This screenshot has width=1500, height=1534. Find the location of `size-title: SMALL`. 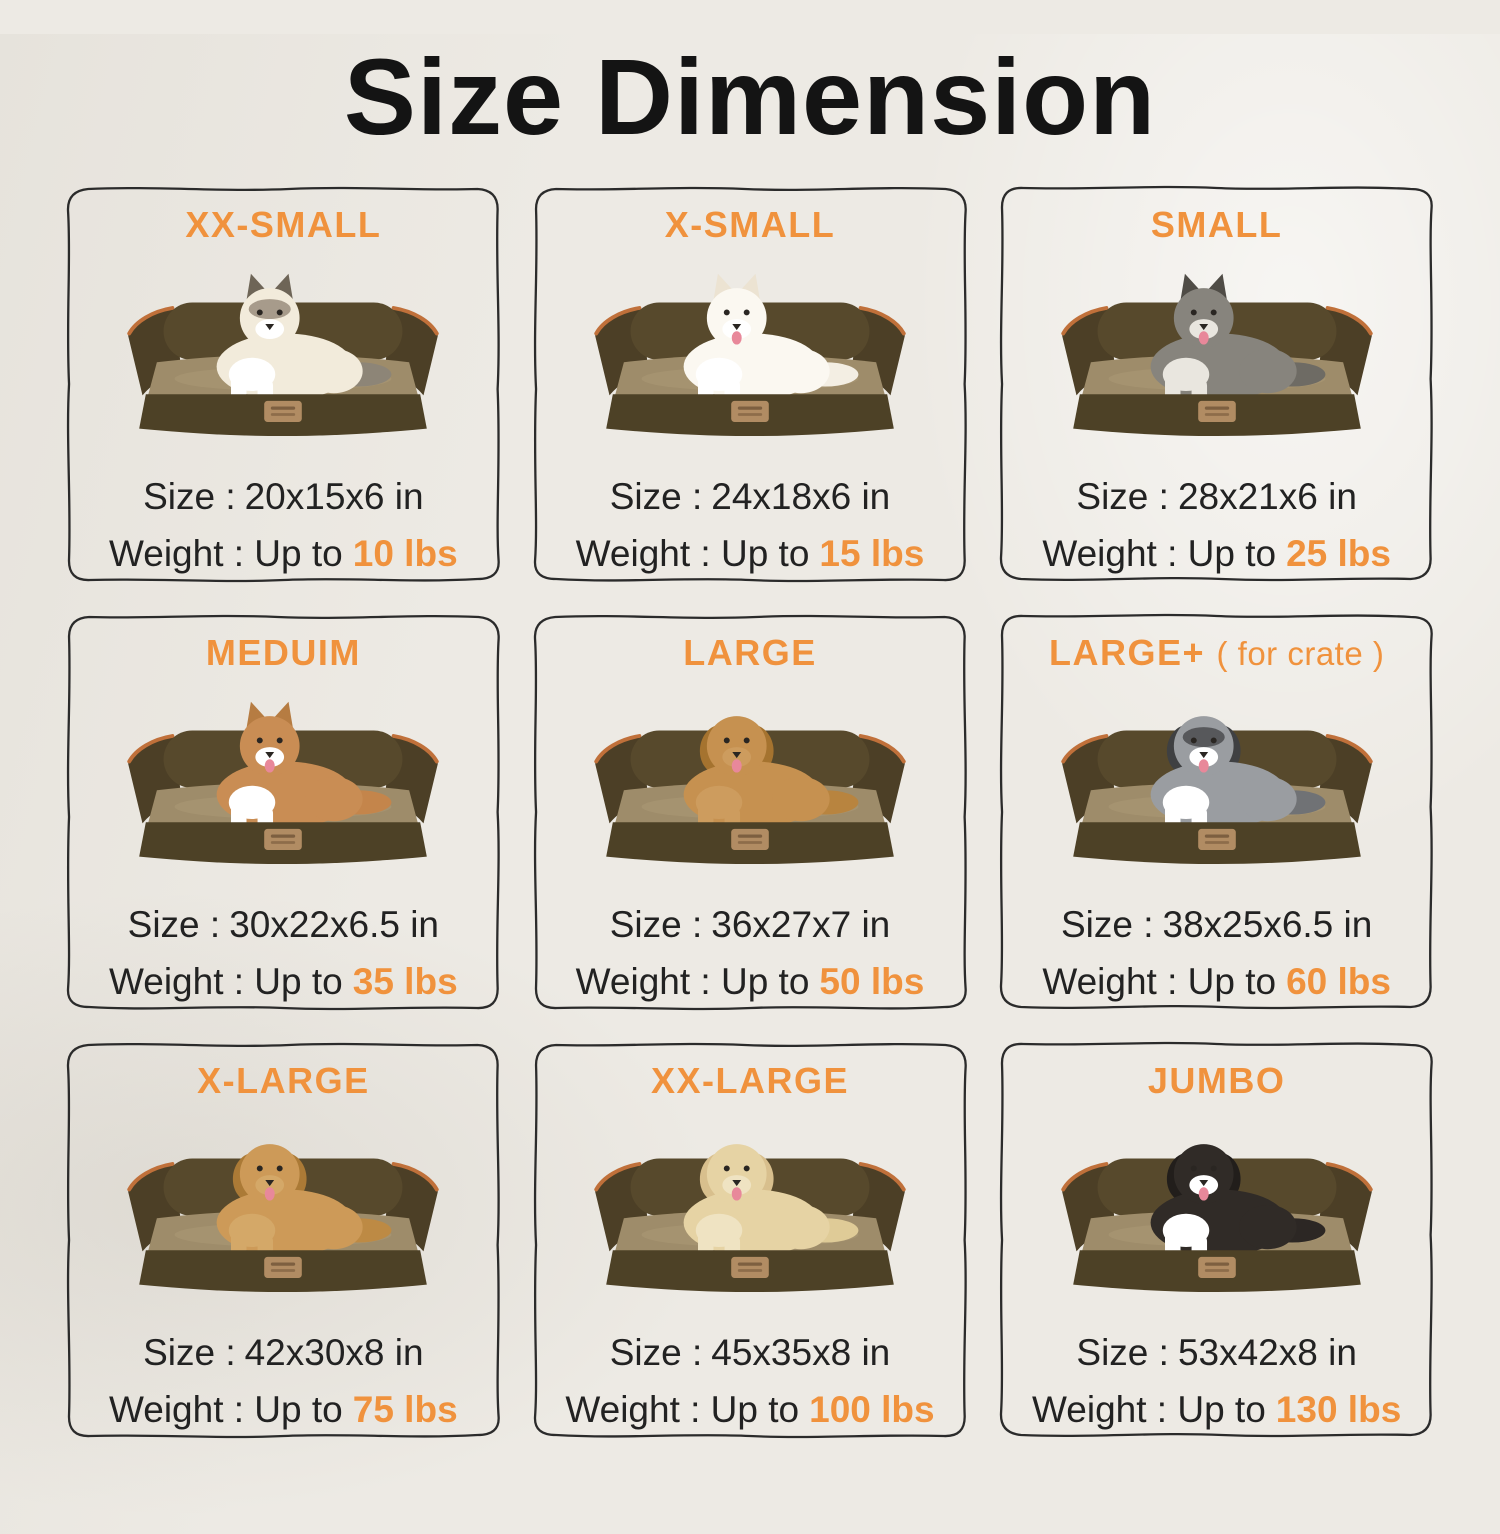

size-title: SMALL is located at coordinates (1216, 225).